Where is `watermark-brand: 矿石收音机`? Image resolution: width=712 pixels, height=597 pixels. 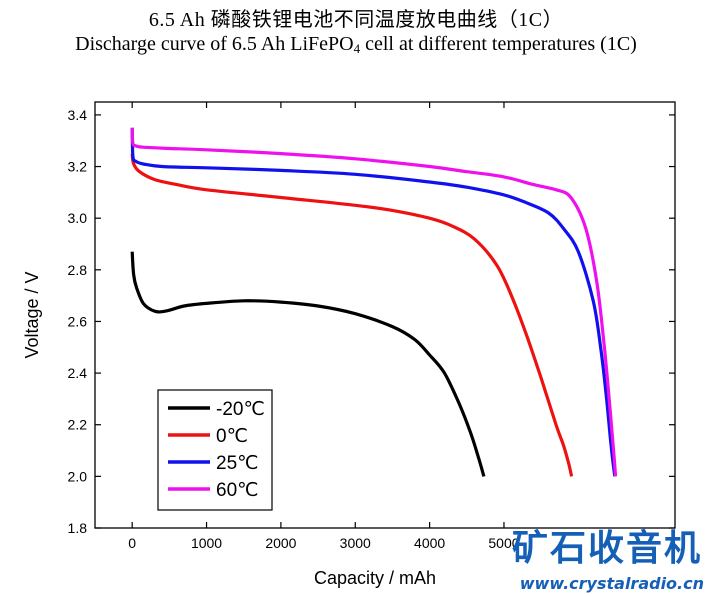
watermark-brand: 矿石收音机 is located at coordinates (606, 548).